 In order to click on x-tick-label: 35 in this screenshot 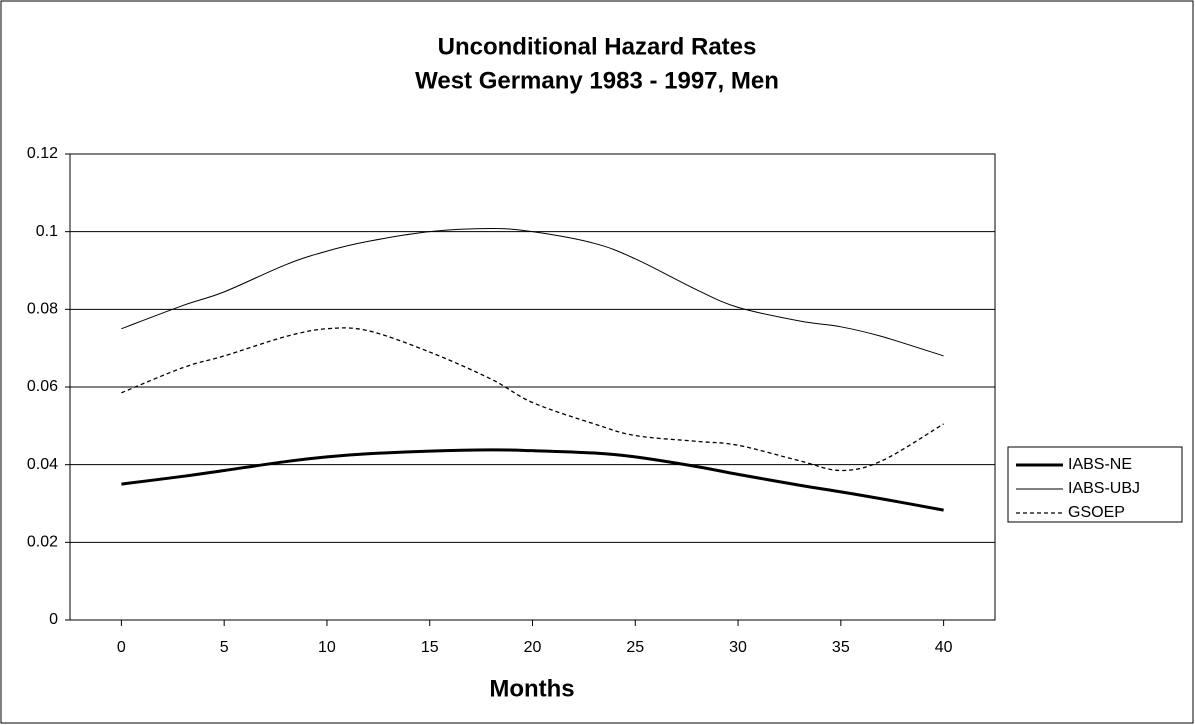, I will do `click(841, 647)`.